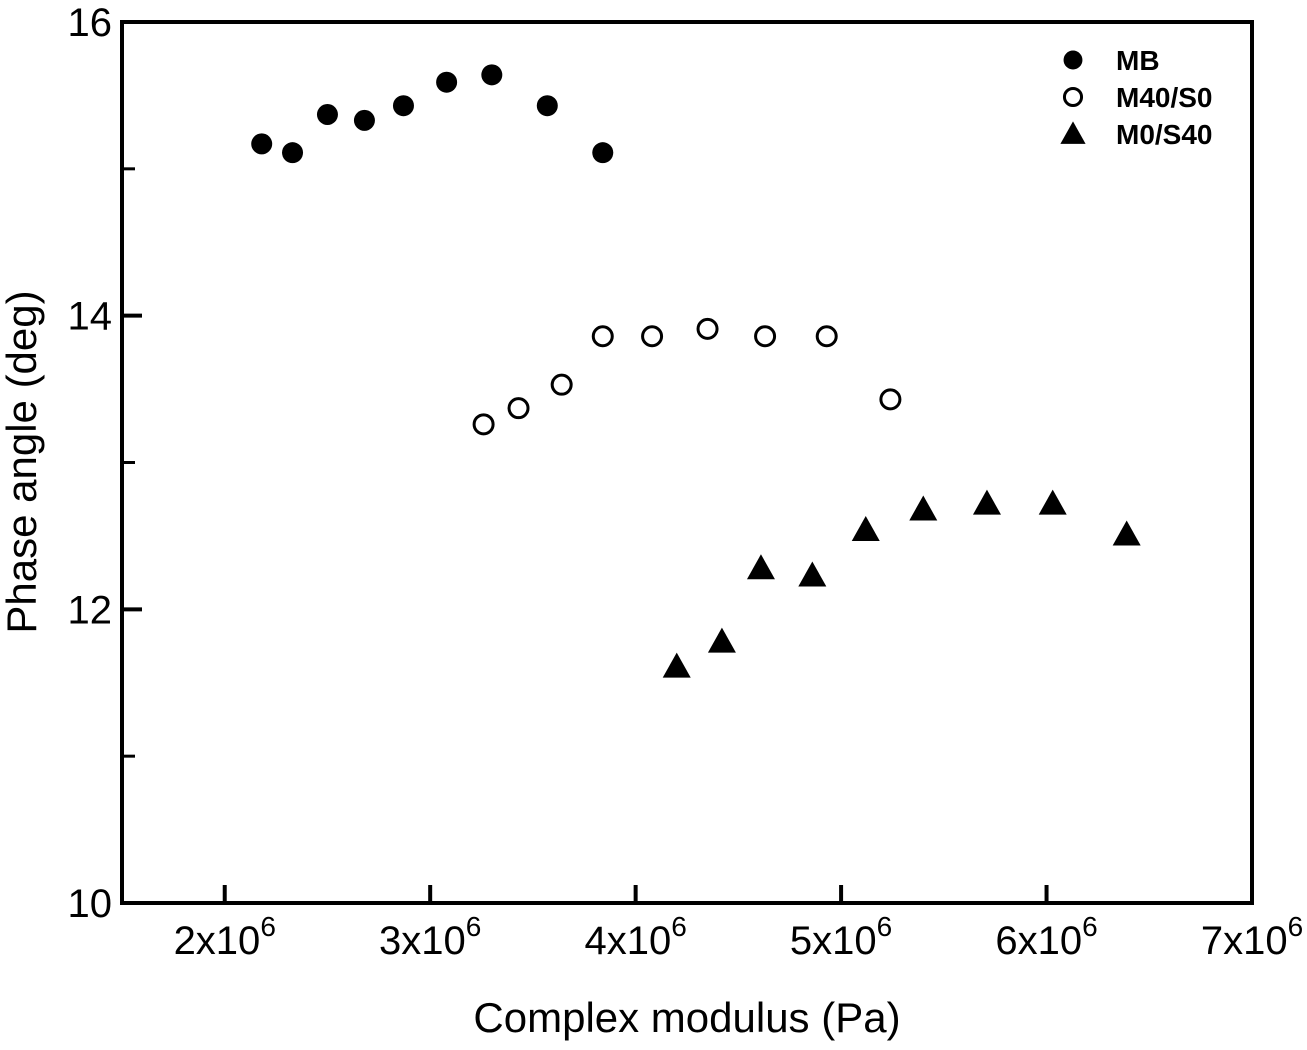 The image size is (1307, 1050). What do you see at coordinates (901, 583) in the screenshot?
I see `series-m0-s40` at bounding box center [901, 583].